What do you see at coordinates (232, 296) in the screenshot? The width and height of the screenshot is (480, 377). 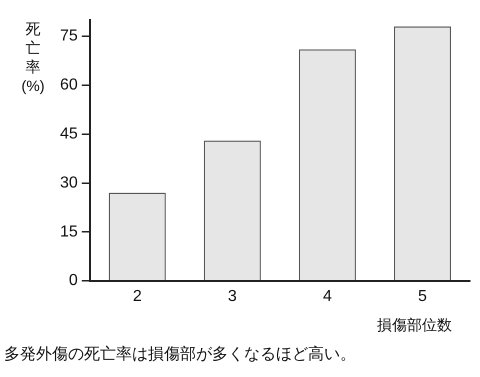 I see `x-tick-label: 3` at bounding box center [232, 296].